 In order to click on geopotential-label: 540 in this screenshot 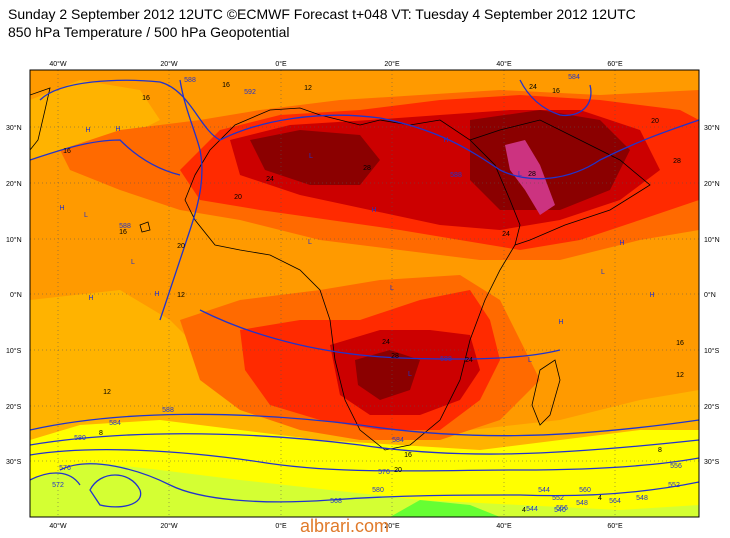, I will do `click(560, 510)`.